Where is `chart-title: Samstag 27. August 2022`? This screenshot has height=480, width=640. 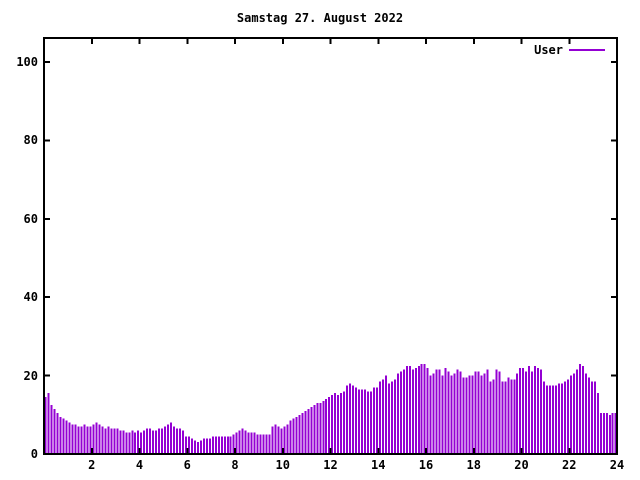 chart-title: Samstag 27. August 2022 is located at coordinates (320, 18).